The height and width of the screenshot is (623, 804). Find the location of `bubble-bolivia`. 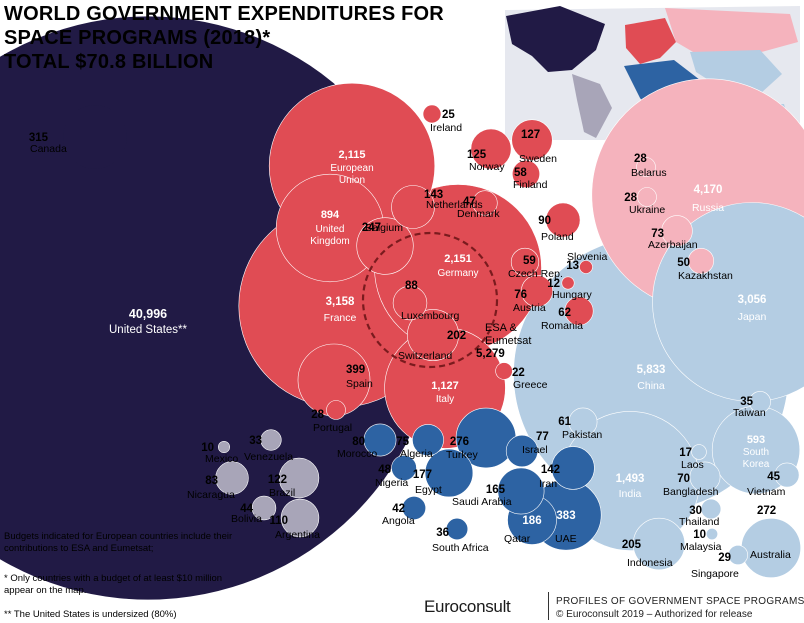

bubble-bolivia is located at coordinates (264, 508).